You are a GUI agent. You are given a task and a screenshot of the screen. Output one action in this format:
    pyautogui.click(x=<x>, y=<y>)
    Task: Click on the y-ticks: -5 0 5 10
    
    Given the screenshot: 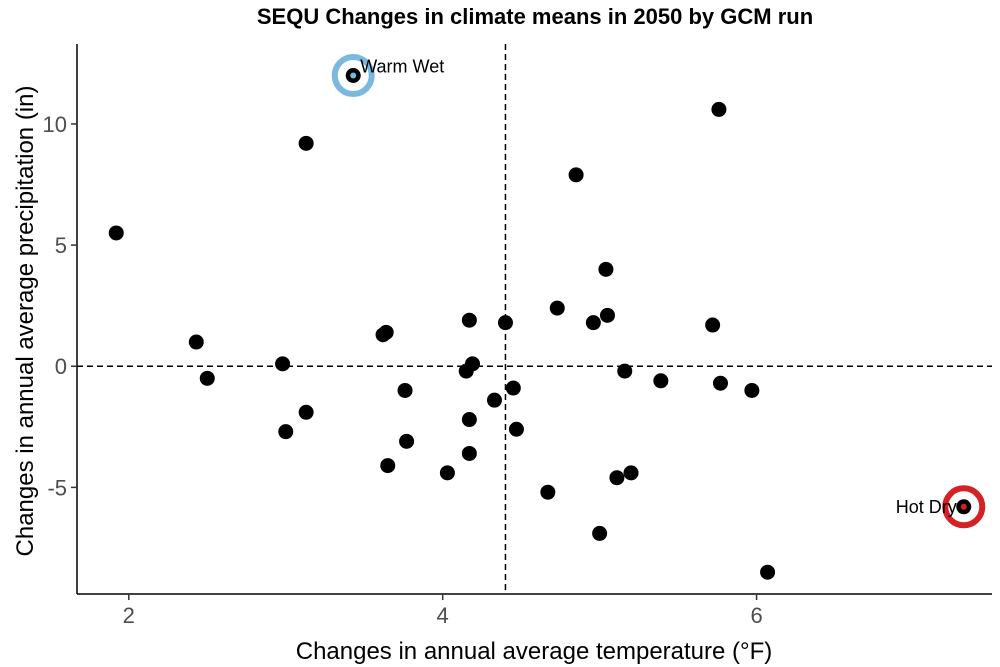 What is the action you would take?
    pyautogui.click(x=60, y=306)
    